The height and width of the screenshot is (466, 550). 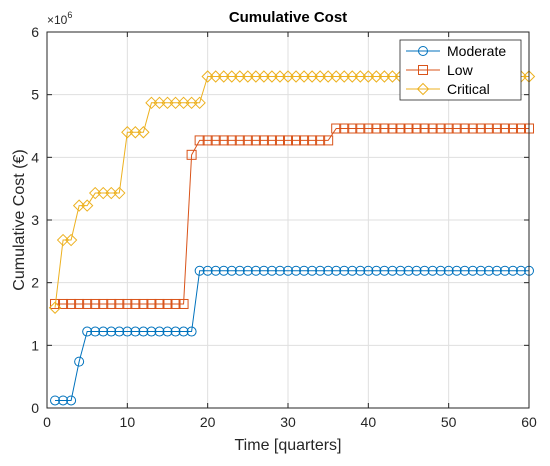 What do you see at coordinates (423, 70) in the screenshot?
I see `legend-marker-low` at bounding box center [423, 70].